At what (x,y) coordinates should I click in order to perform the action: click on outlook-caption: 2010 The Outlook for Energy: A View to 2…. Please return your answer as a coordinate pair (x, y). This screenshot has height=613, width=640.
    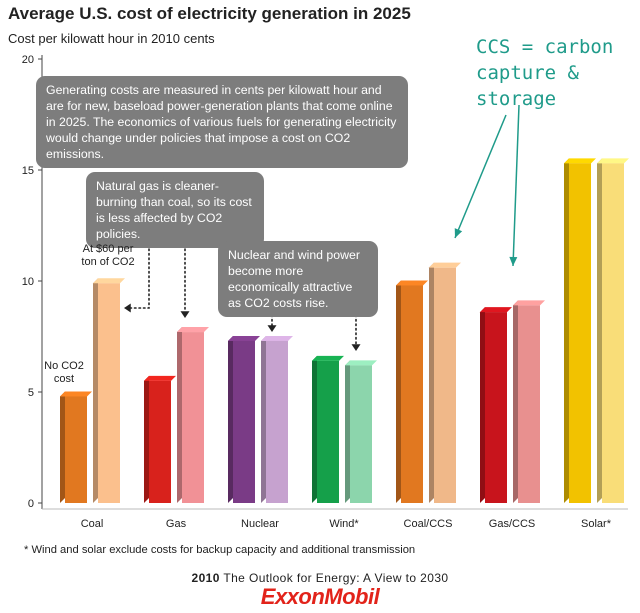
    Looking at the image, I should click on (320, 578).